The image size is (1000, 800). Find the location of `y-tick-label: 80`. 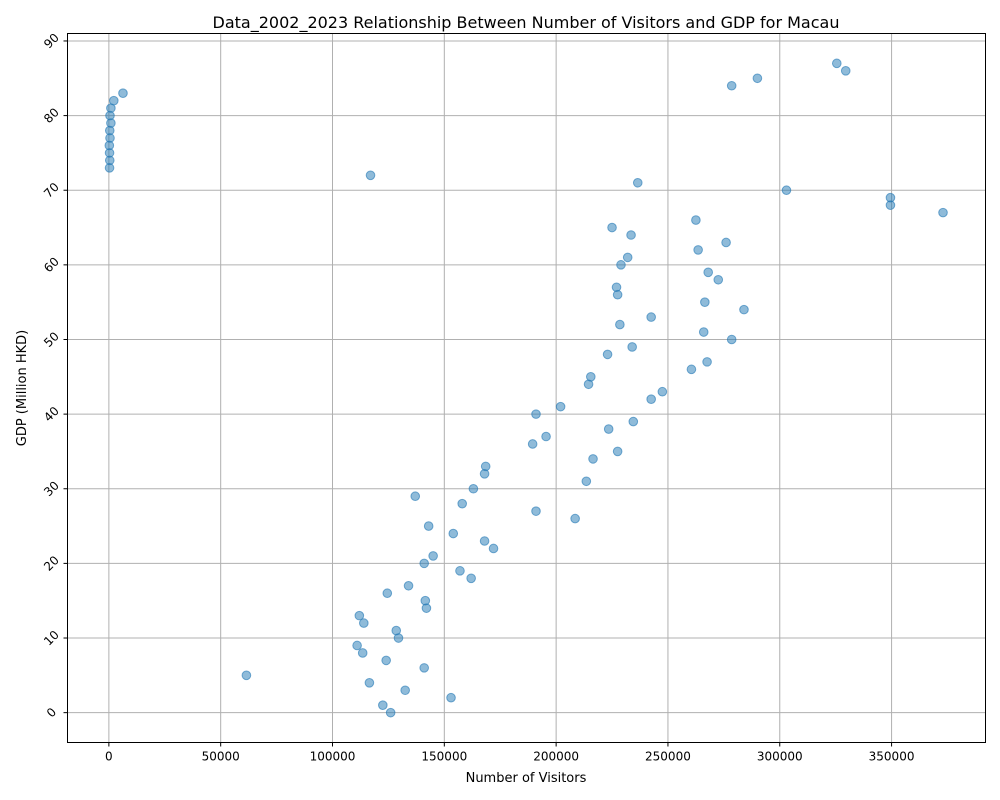

y-tick-label: 80 is located at coordinates (51, 115).